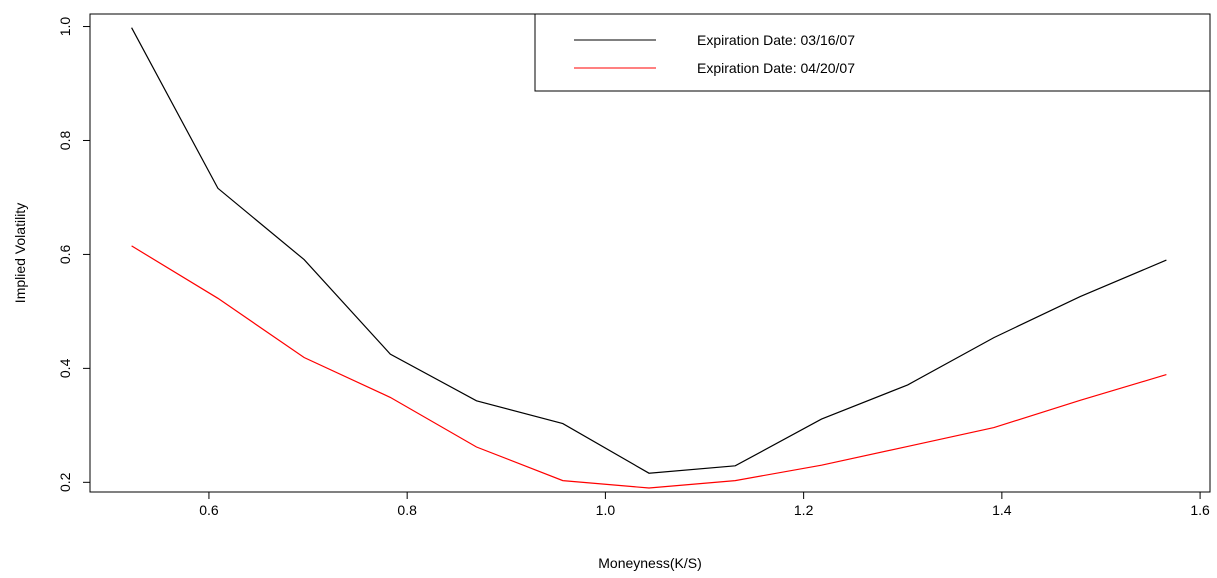 The height and width of the screenshot is (578, 1217). I want to click on legend-label-series-2: Expiration Date: 04/20/07, so click(776, 68).